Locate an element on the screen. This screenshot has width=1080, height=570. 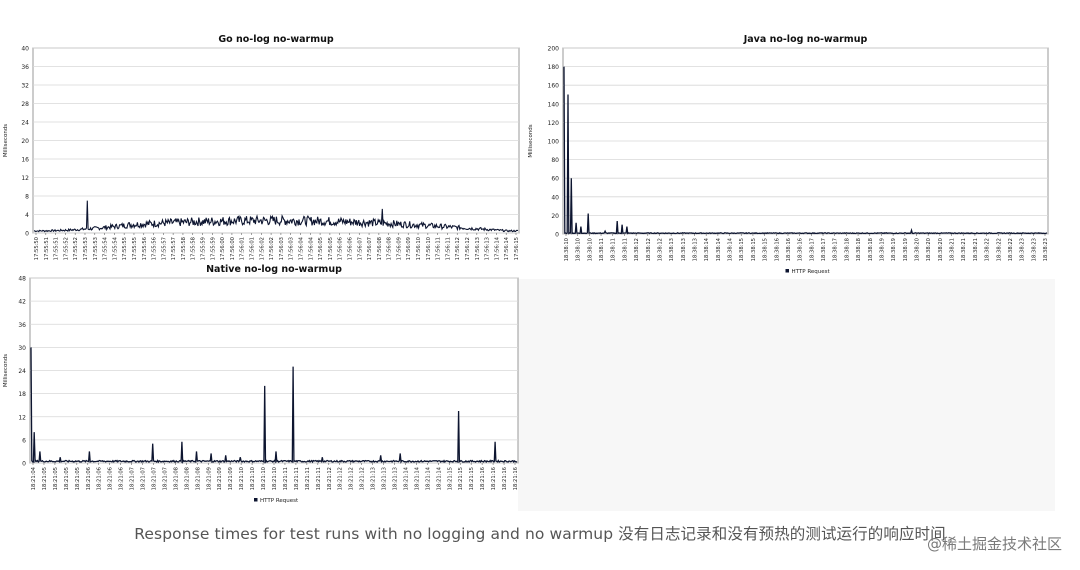
x-tick-label: 17:56:09 is located at coordinates (409, 248).